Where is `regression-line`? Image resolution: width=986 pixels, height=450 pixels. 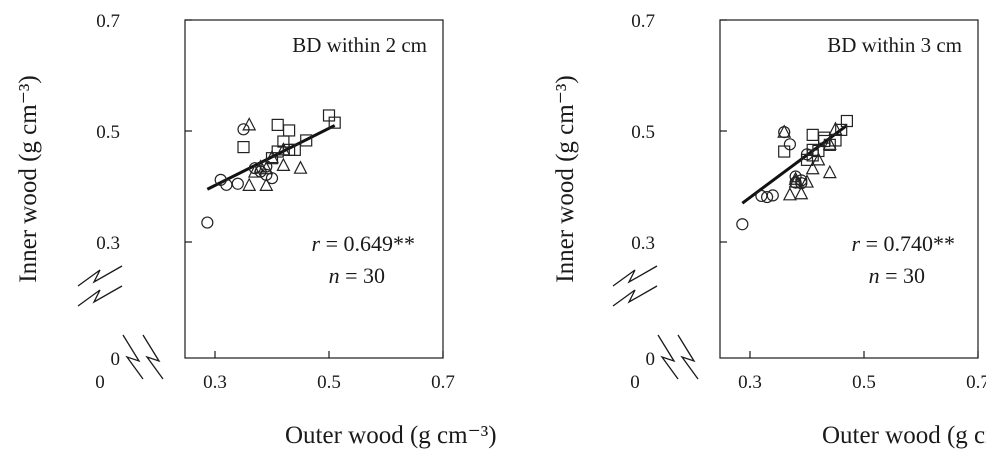 regression-line is located at coordinates (271, 157).